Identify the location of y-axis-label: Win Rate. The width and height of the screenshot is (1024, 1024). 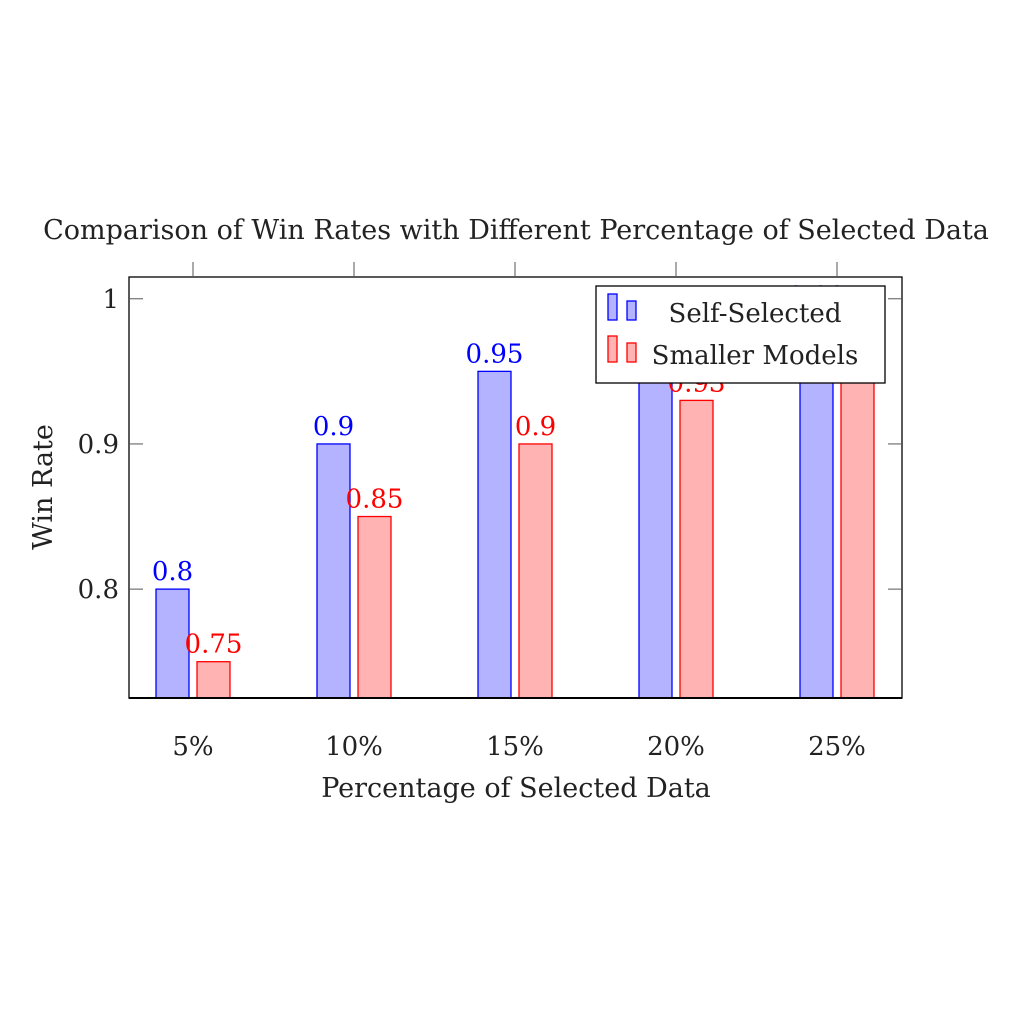
(43, 487).